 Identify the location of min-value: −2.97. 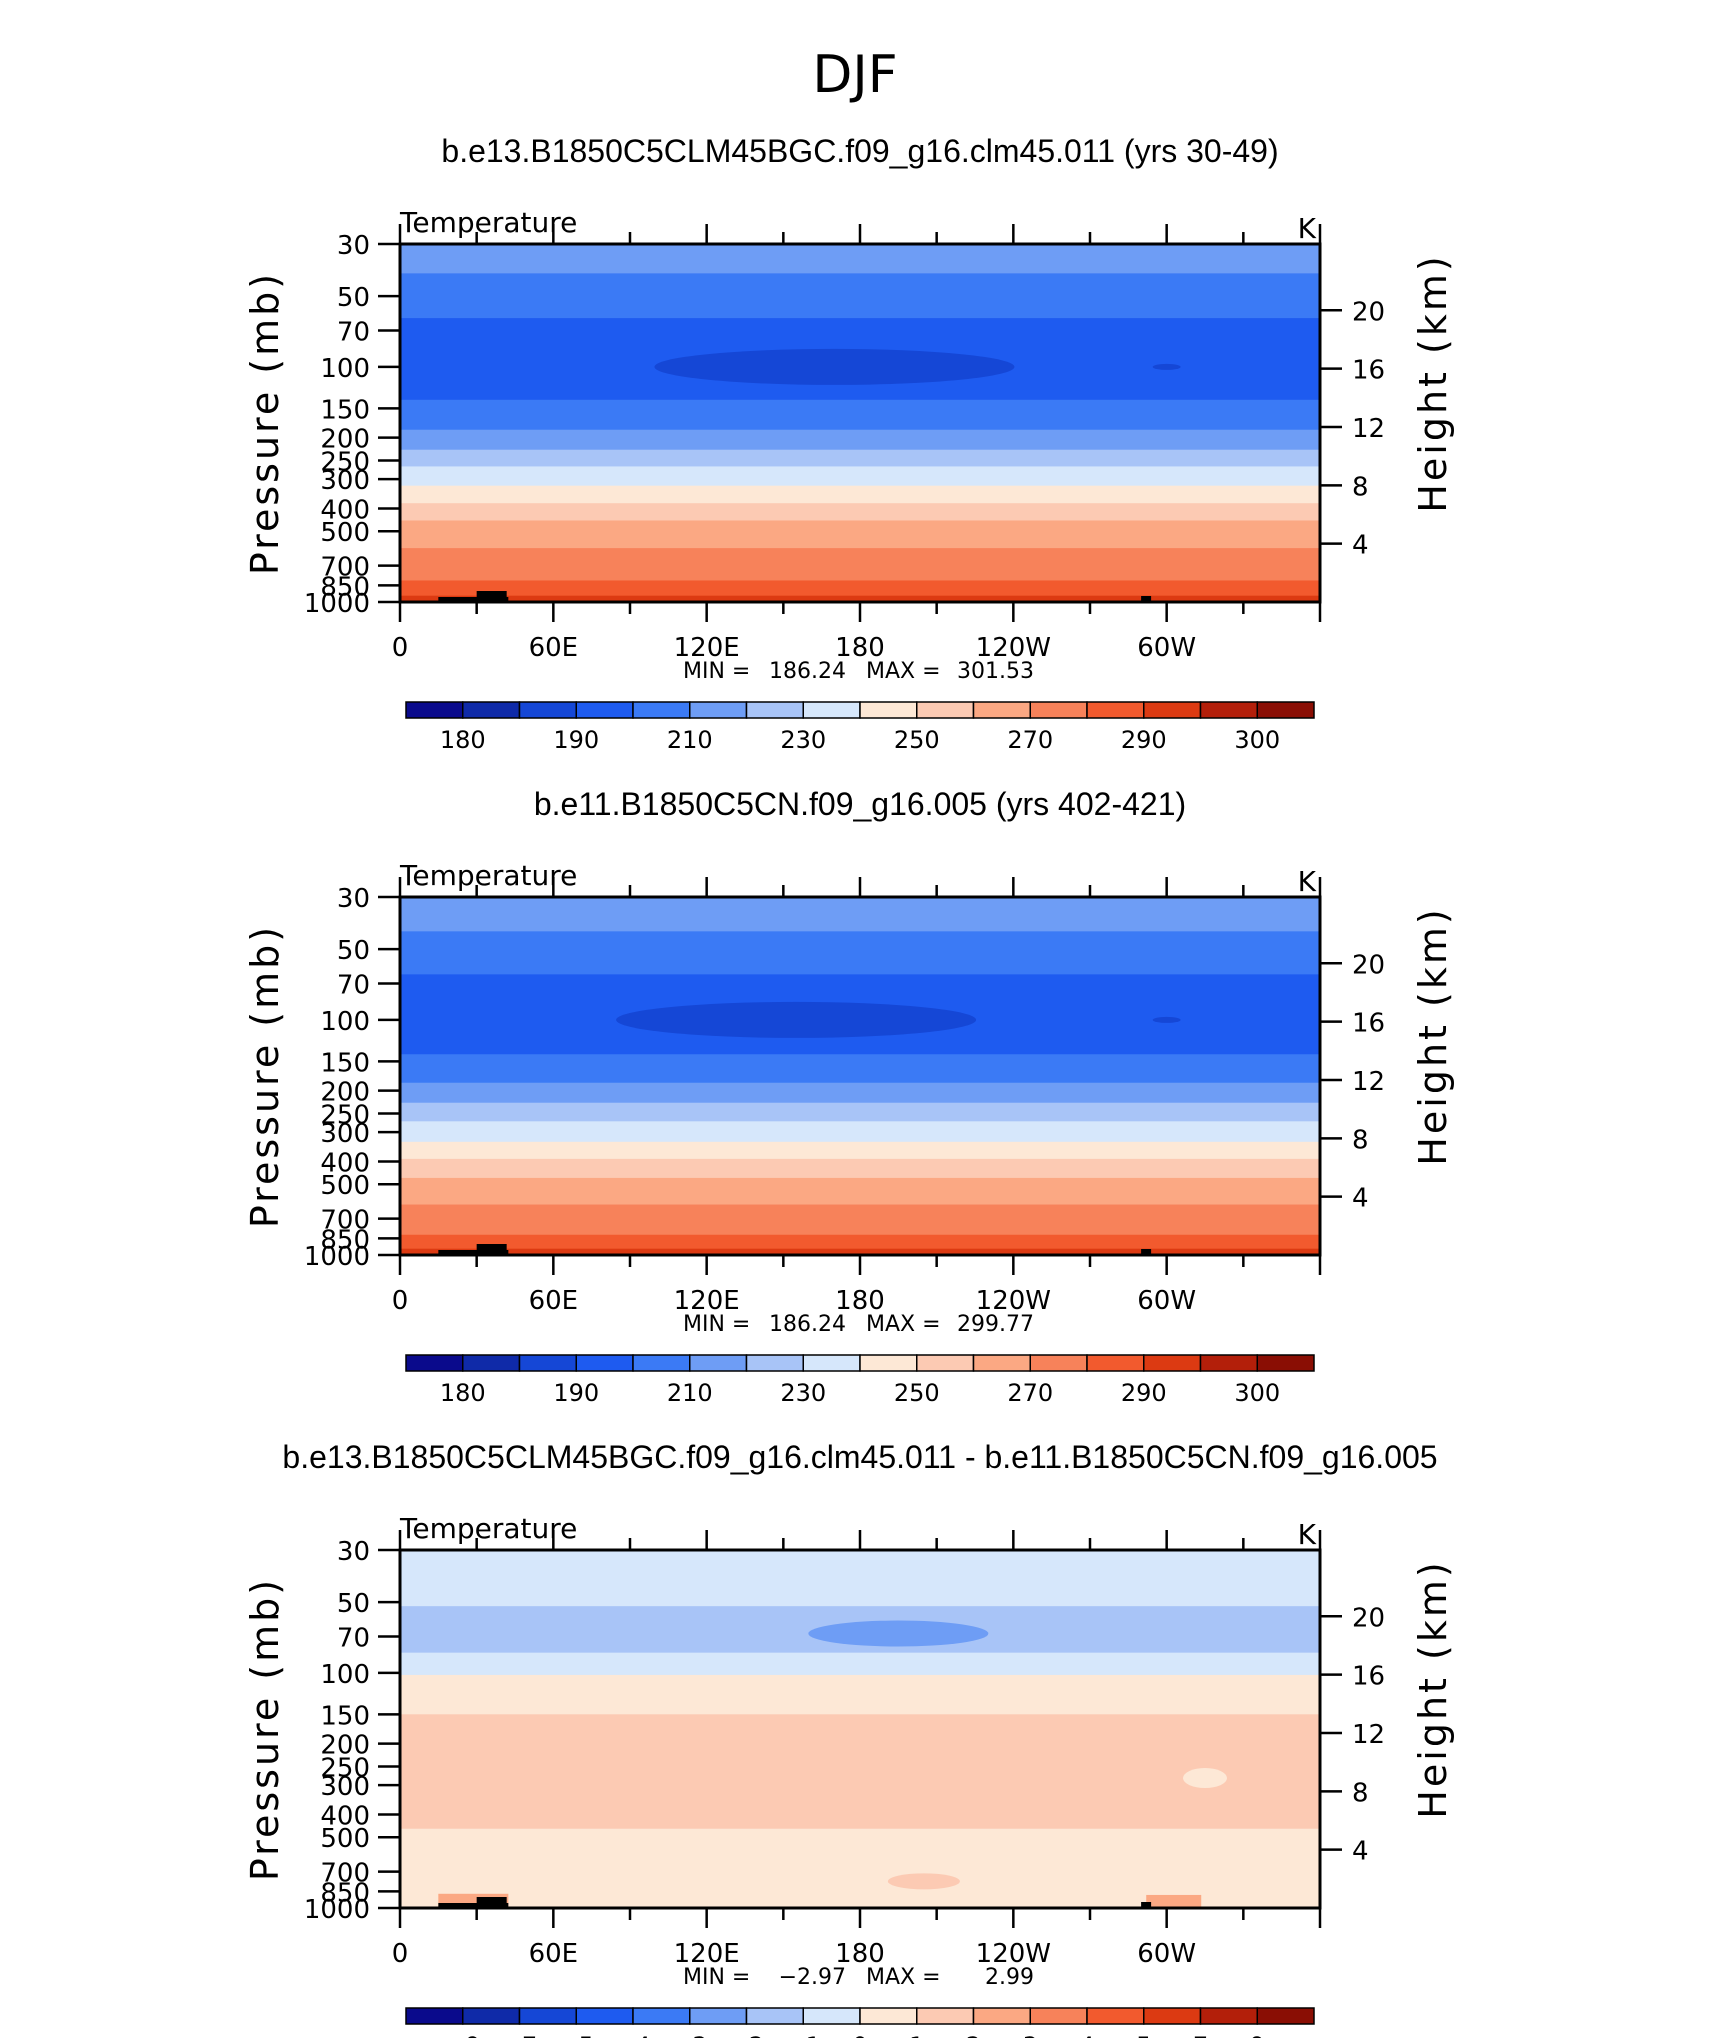
(812, 1977).